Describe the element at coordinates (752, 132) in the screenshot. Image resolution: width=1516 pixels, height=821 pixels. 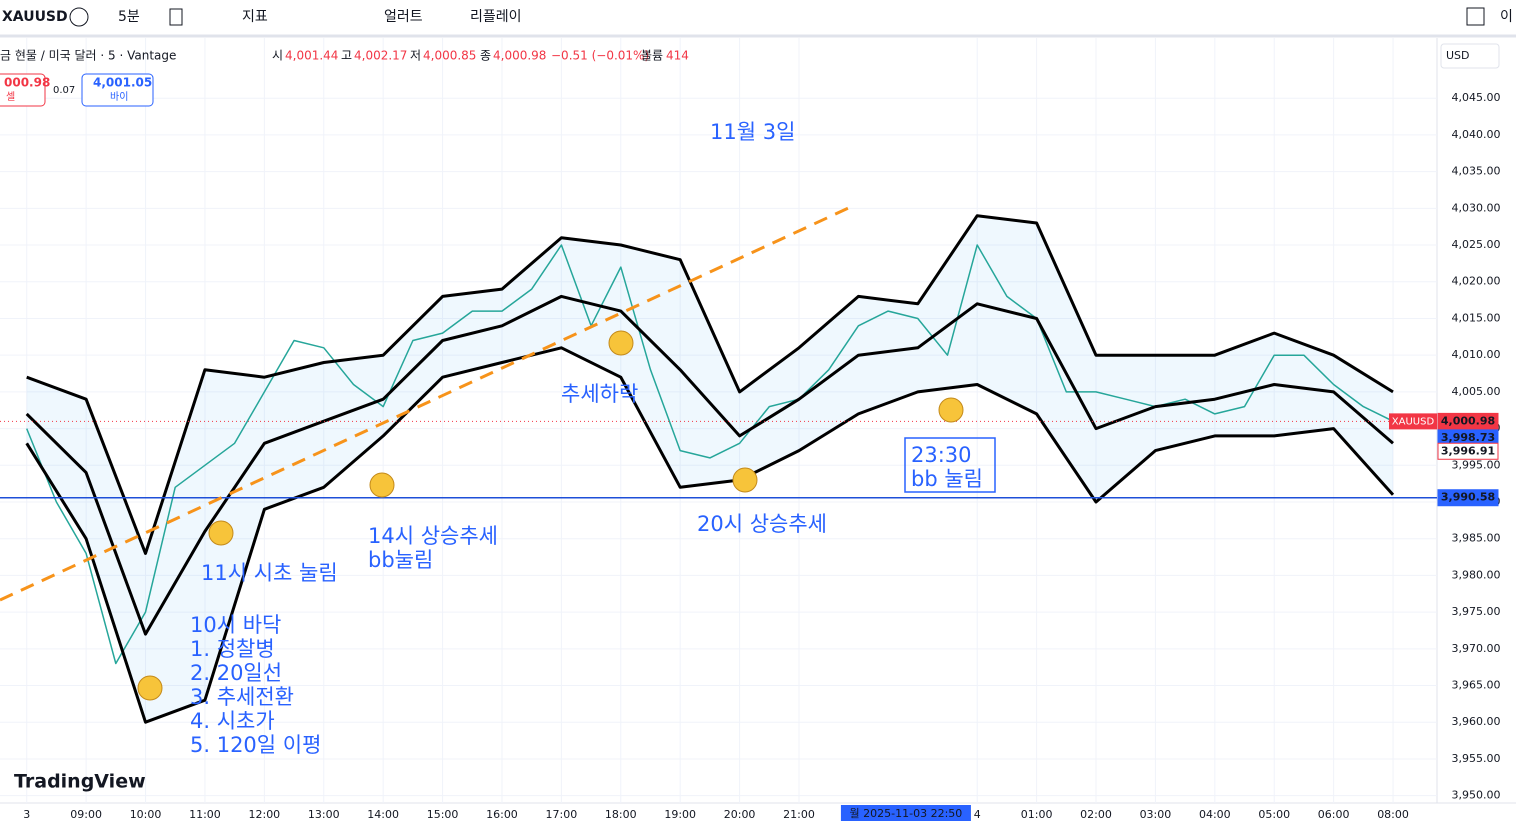
I see `annotation: 11월 3일` at that location.